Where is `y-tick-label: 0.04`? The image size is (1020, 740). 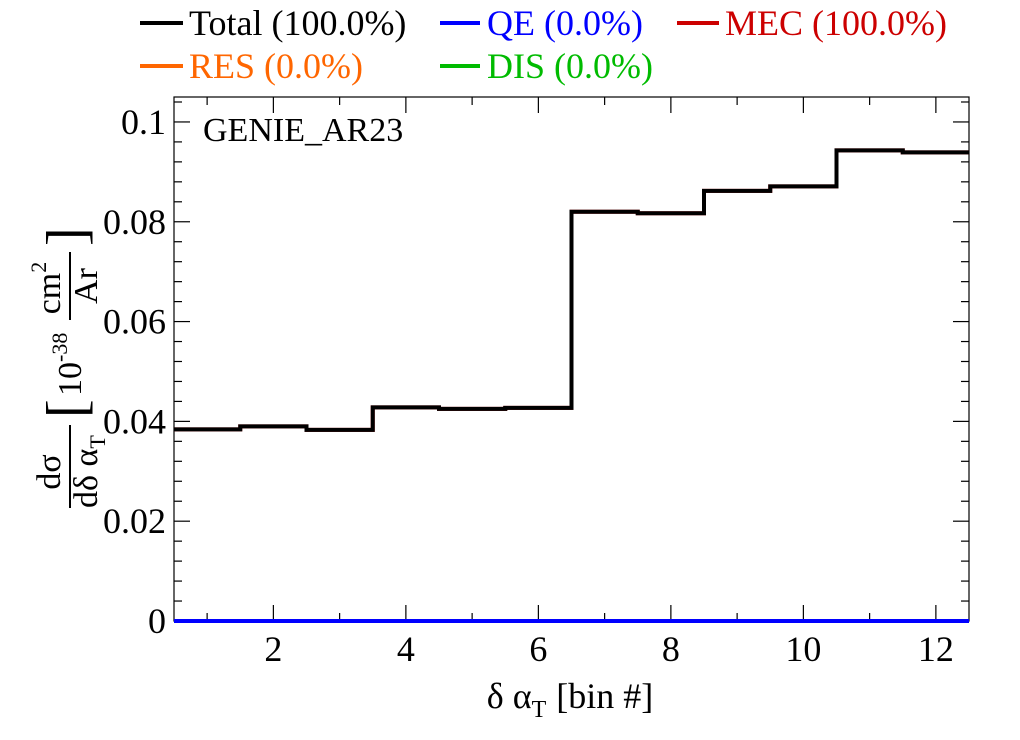 y-tick-label: 0.04 is located at coordinates (134, 421).